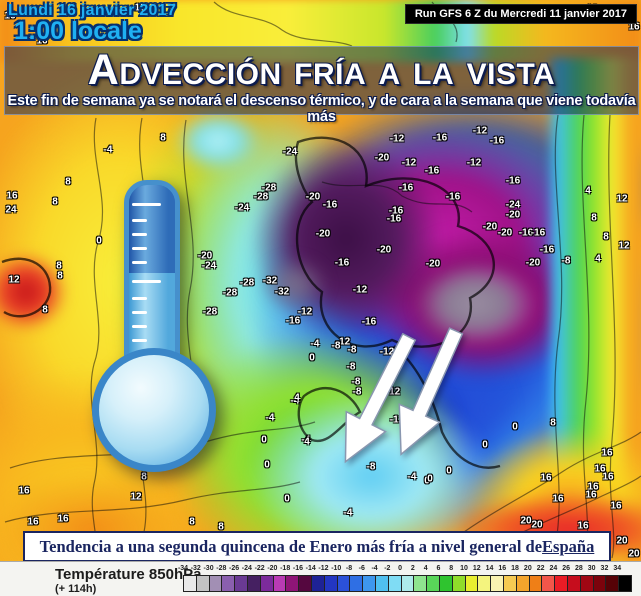  What do you see at coordinates (154, 410) in the screenshot?
I see `thermometer-bulb` at bounding box center [154, 410].